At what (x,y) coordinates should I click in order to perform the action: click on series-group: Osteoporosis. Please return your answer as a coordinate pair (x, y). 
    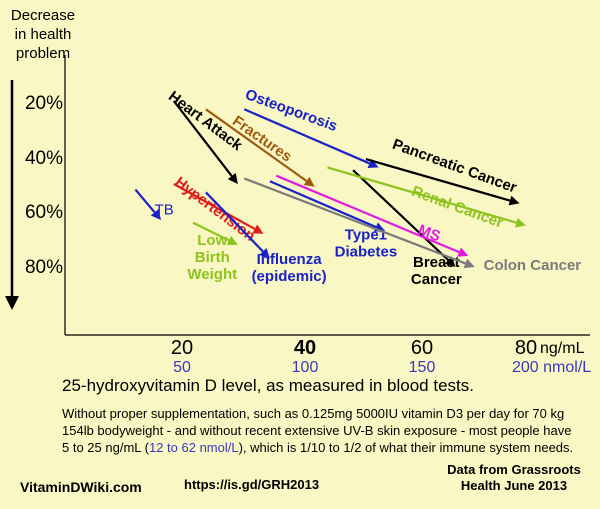
    Looking at the image, I should click on (311, 127).